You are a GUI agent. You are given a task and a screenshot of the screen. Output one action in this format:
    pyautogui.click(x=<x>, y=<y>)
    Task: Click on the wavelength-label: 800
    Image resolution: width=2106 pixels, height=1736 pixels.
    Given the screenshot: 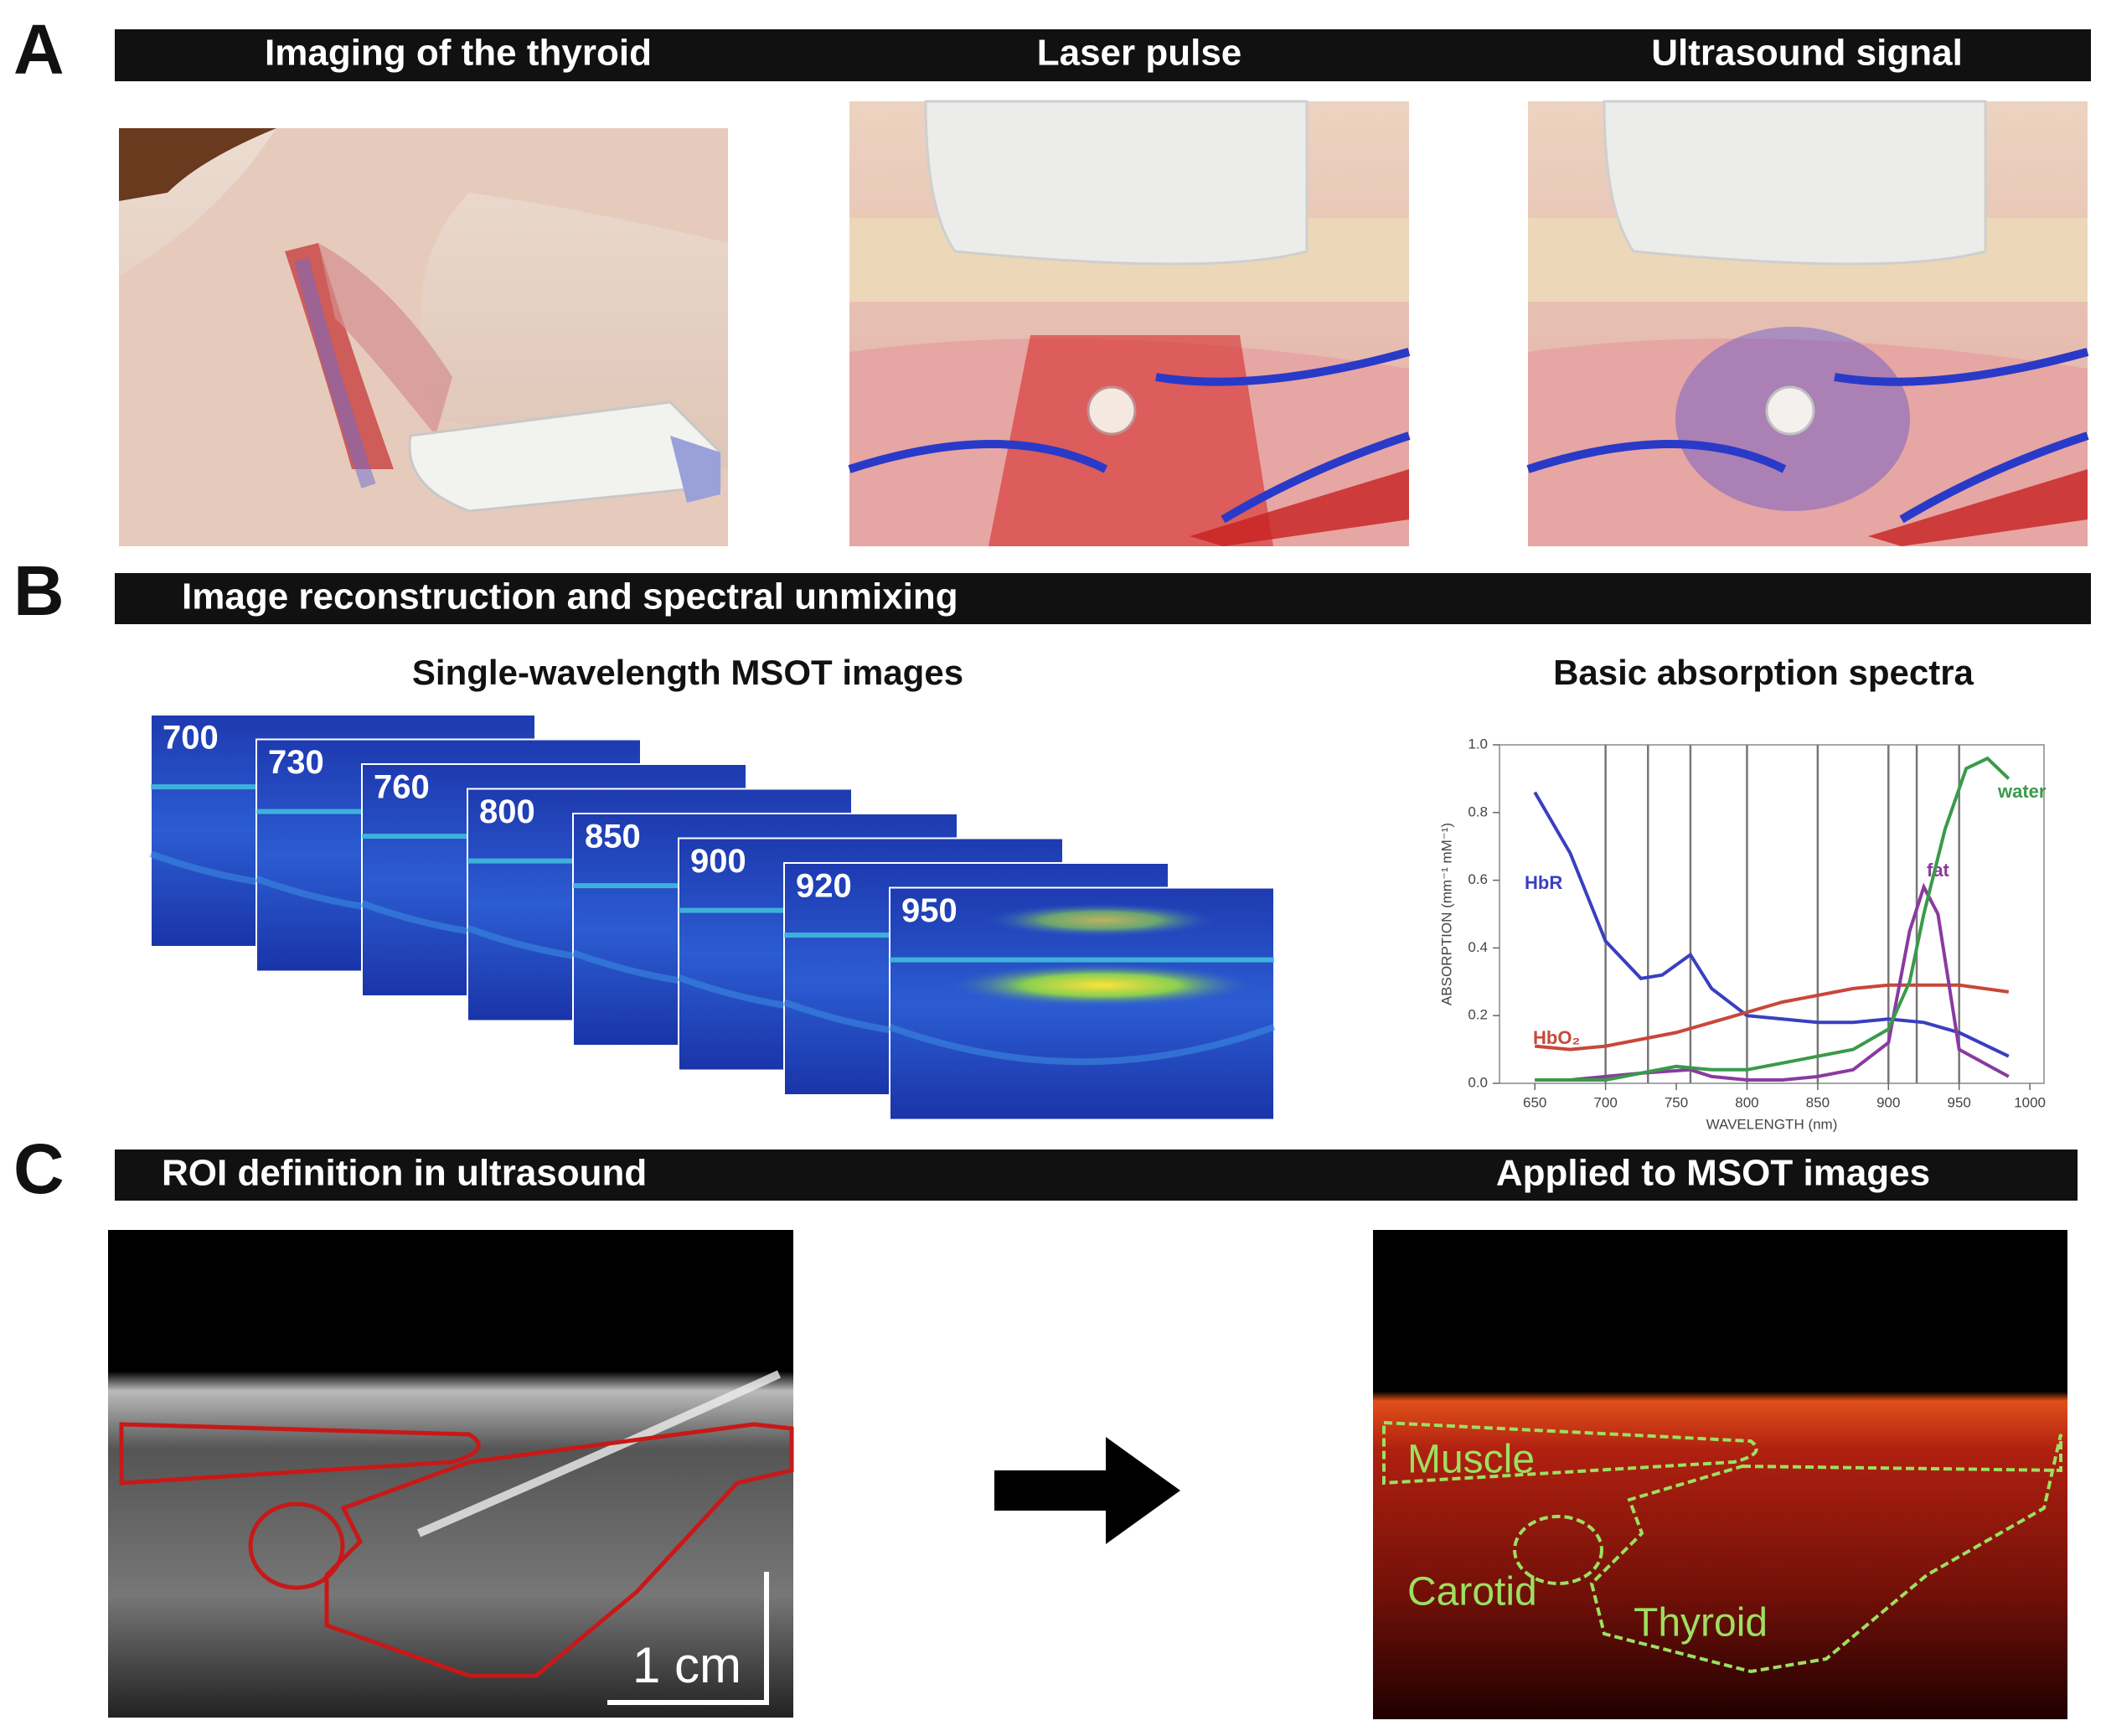 What is the action you would take?
    pyautogui.click(x=507, y=811)
    